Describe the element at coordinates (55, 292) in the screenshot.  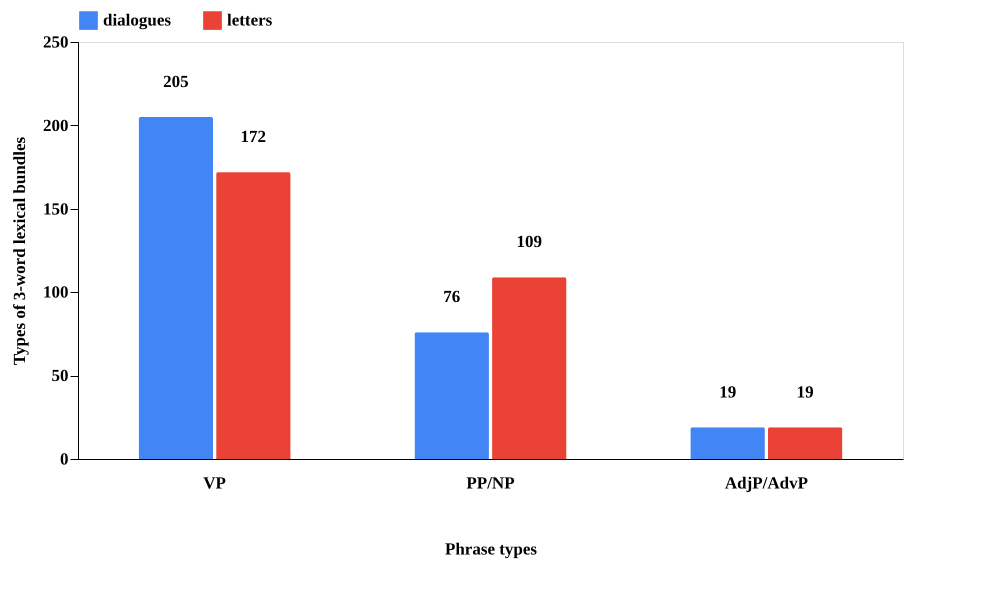
I see `y-tick-label: 100` at that location.